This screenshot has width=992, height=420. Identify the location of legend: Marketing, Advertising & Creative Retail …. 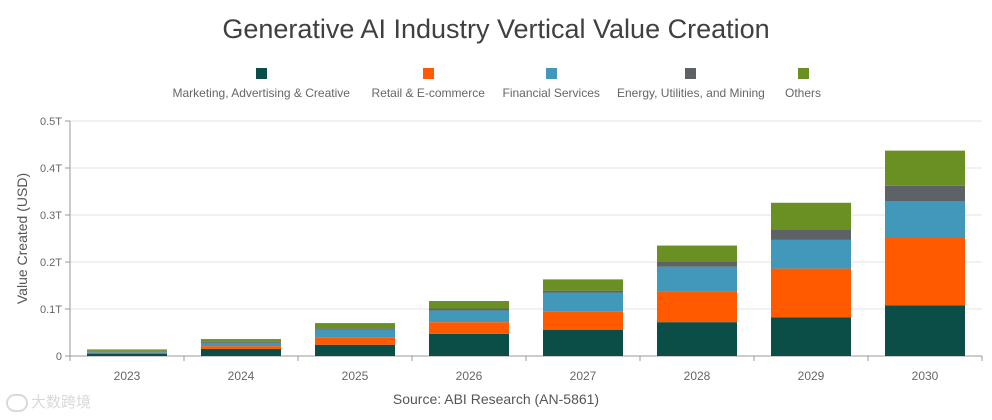
(496, 88).